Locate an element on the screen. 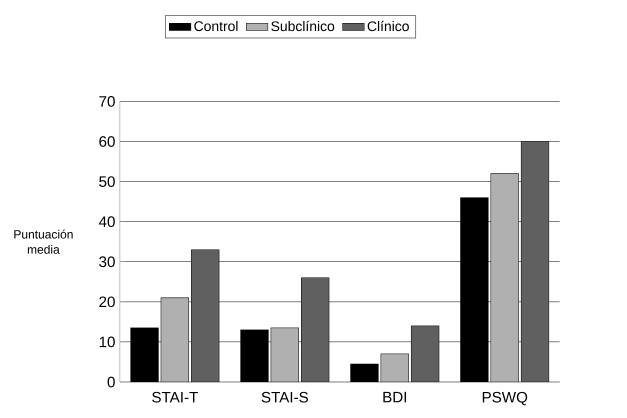 The width and height of the screenshot is (627, 418). y-tick-label: 30 is located at coordinates (107, 262).